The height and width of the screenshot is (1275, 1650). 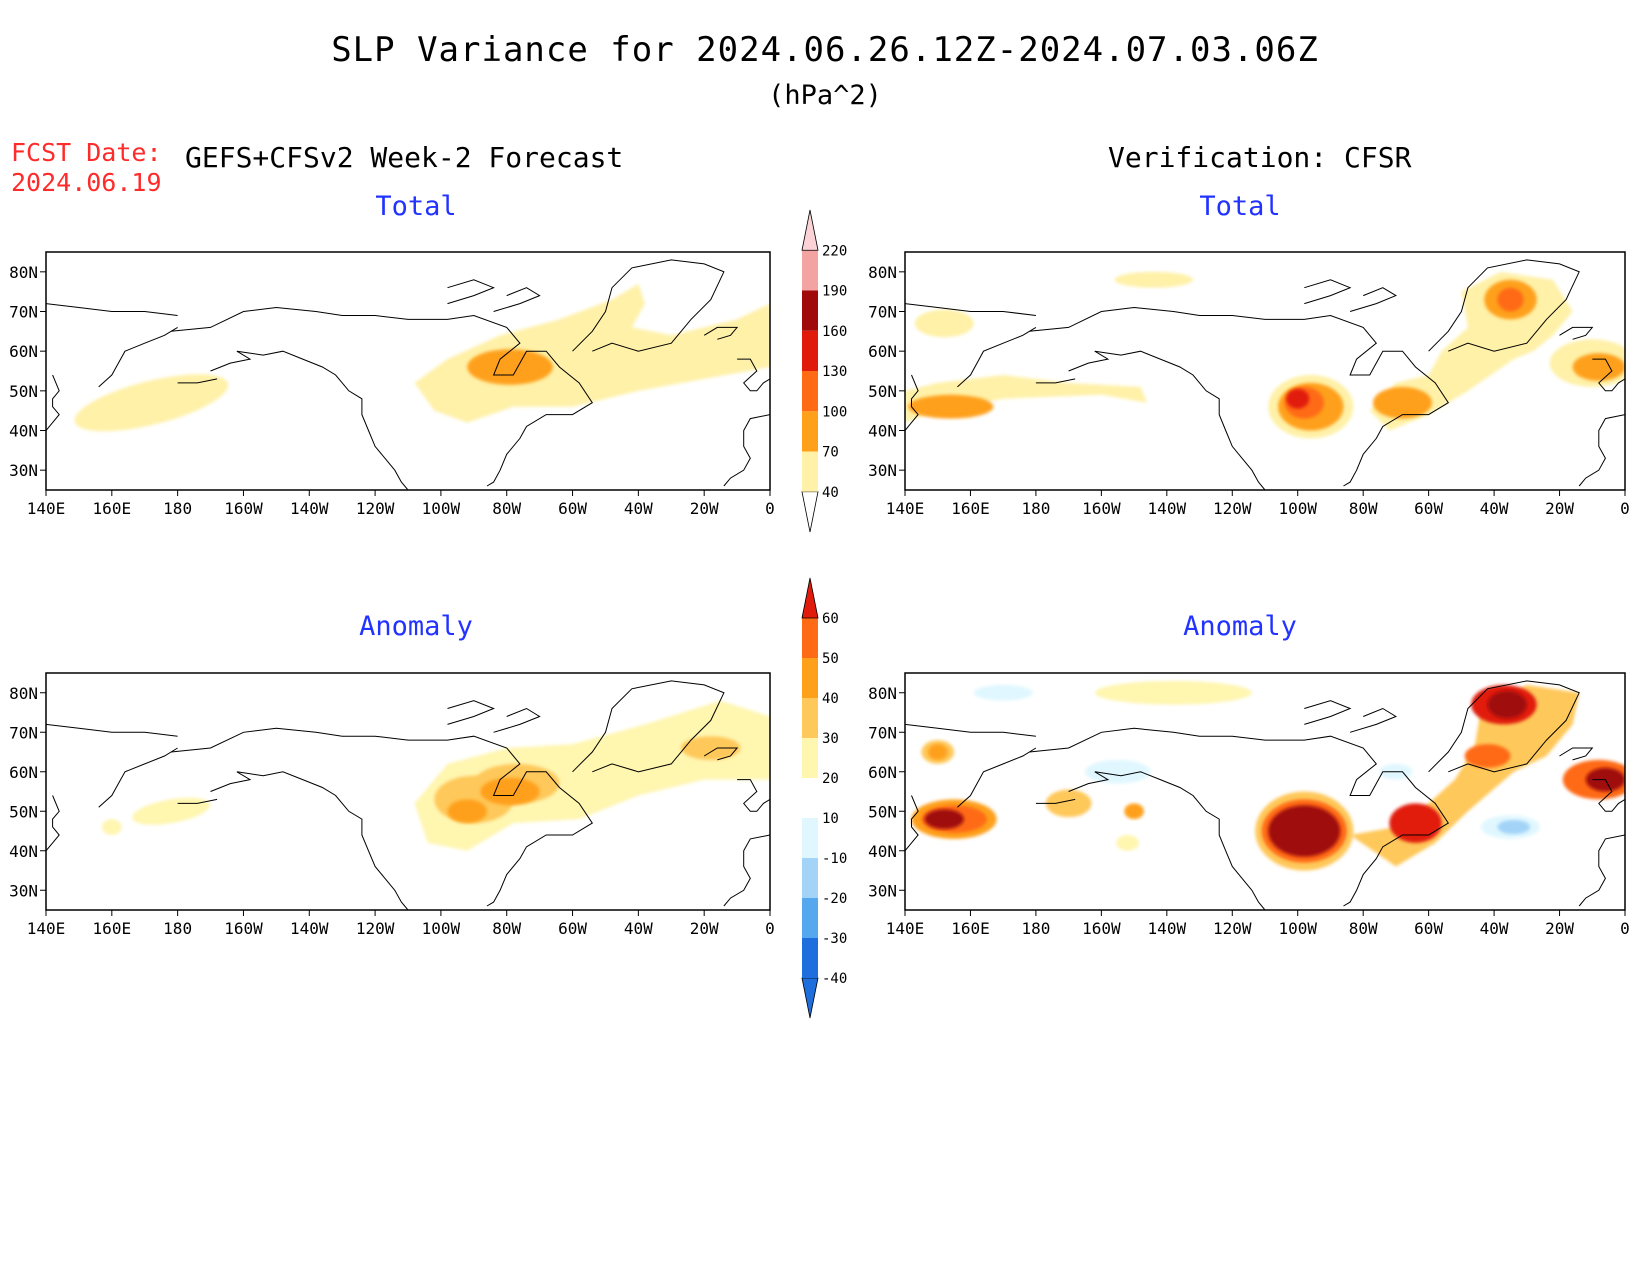 I want to click on greenland-anomaly-max, so click(x=1507, y=704).